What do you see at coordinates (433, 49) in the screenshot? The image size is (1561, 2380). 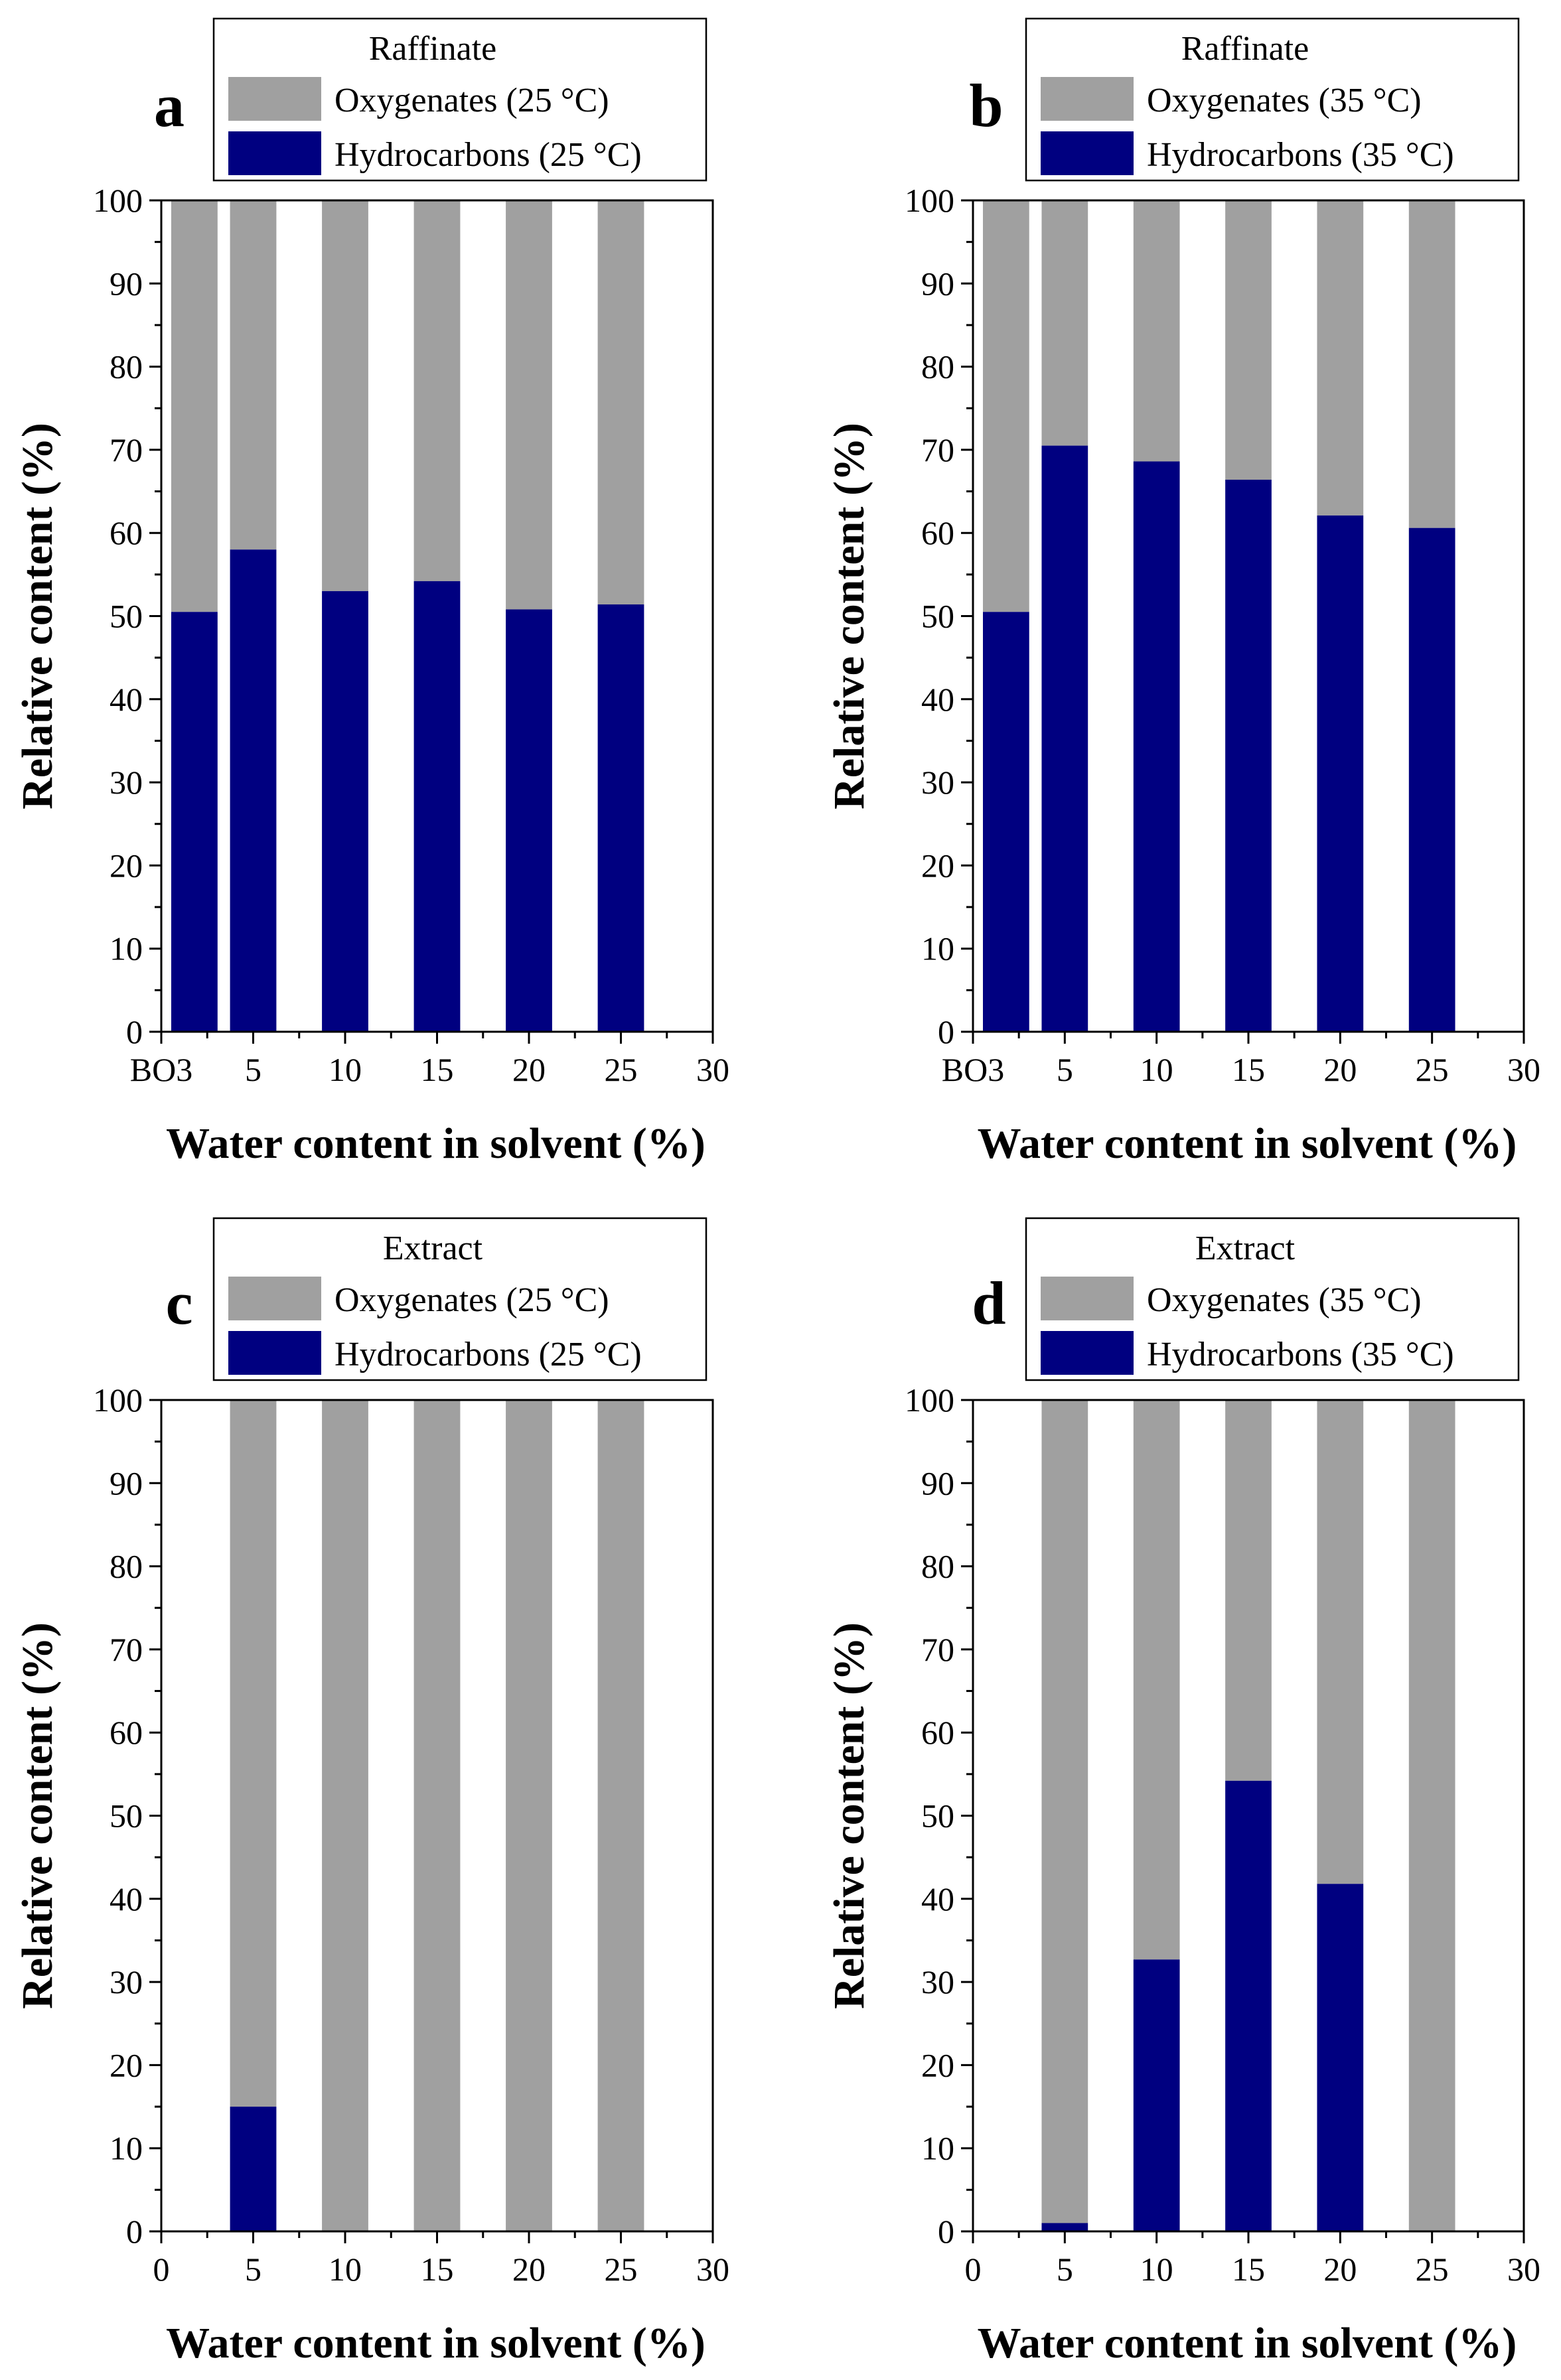 I see `legend-title: Raffinate` at bounding box center [433, 49].